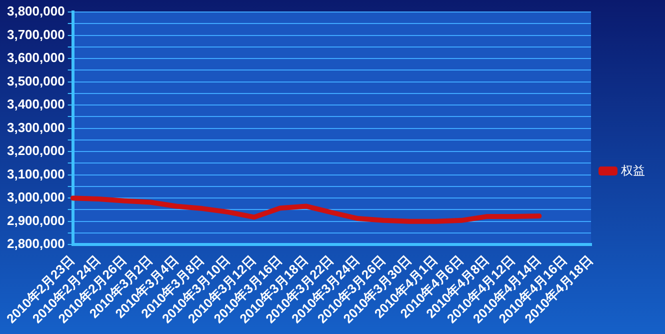 The width and height of the screenshot is (665, 334). What do you see at coordinates (35, 244) in the screenshot?
I see `y-tick-label: 2,800,000` at bounding box center [35, 244].